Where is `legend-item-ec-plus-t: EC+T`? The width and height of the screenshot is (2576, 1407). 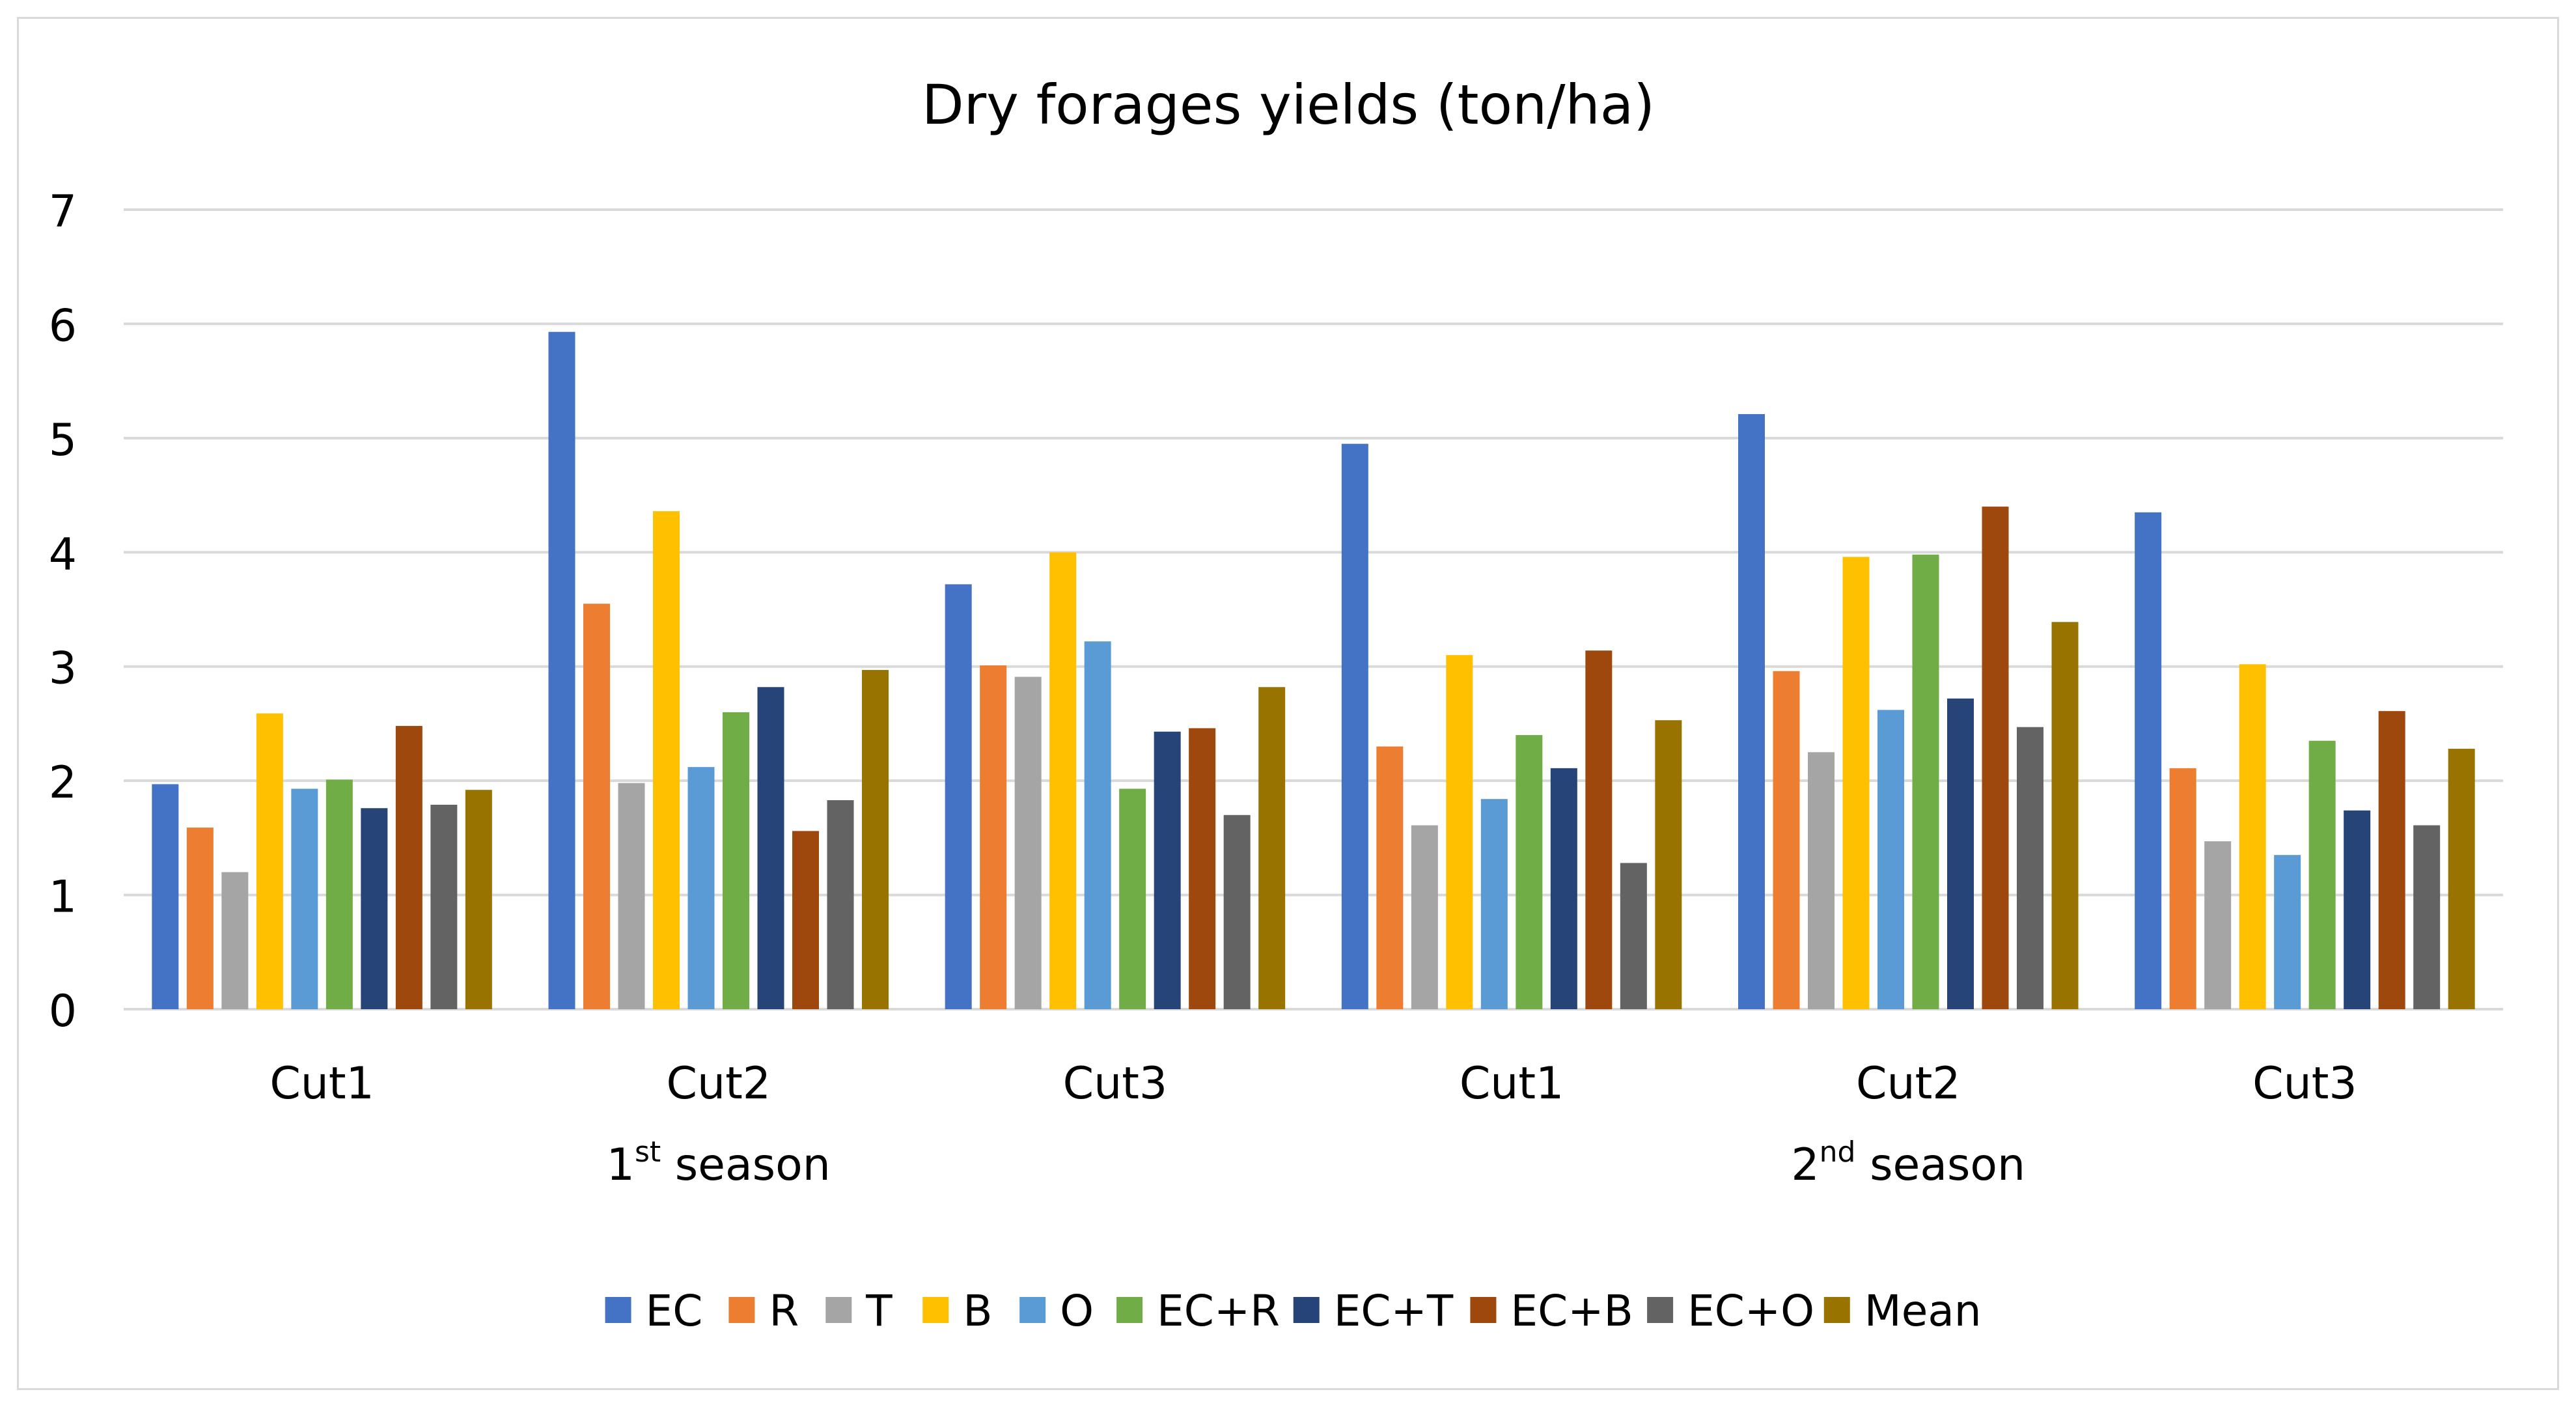
legend-item-ec-plus-t: EC+T is located at coordinates (1373, 1311).